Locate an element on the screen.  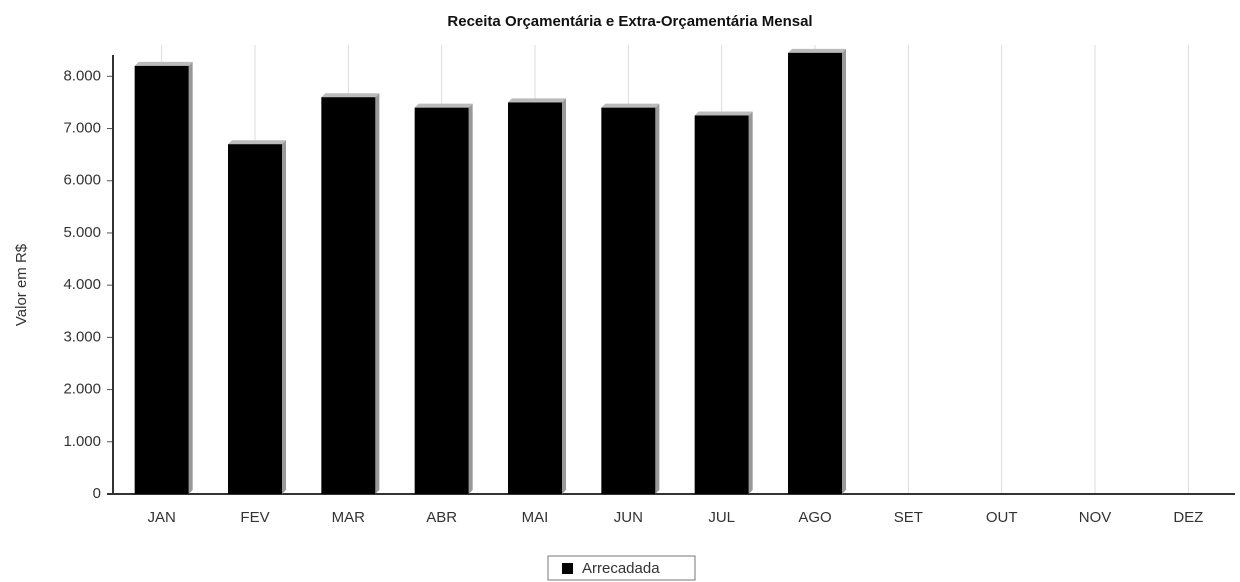
x-tick-label: DEZ is located at coordinates (1188, 517).